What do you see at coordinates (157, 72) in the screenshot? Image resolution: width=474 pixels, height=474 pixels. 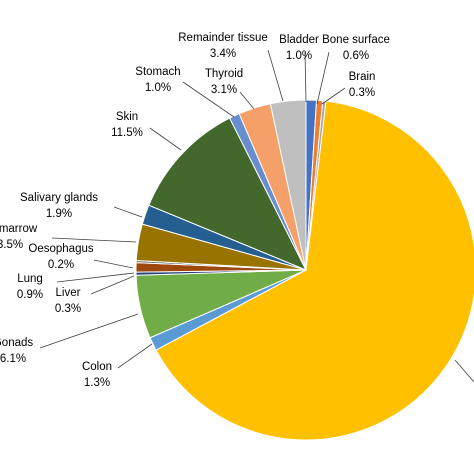 I see `slice-label-stomach: Stomach` at bounding box center [157, 72].